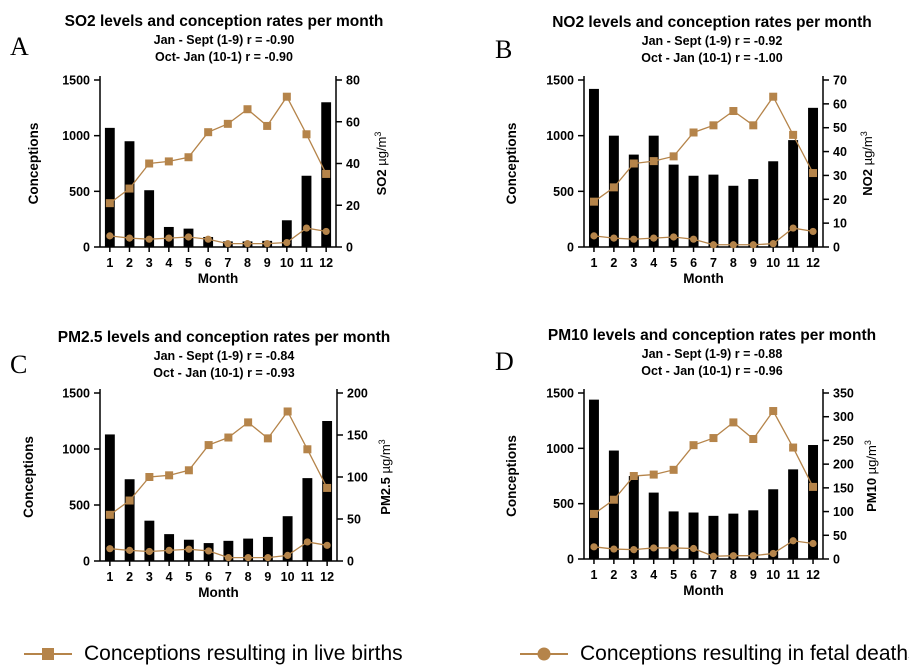 This screenshot has height=668, width=909. I want to click on y-right-tick-label: 200, so click(843, 465).